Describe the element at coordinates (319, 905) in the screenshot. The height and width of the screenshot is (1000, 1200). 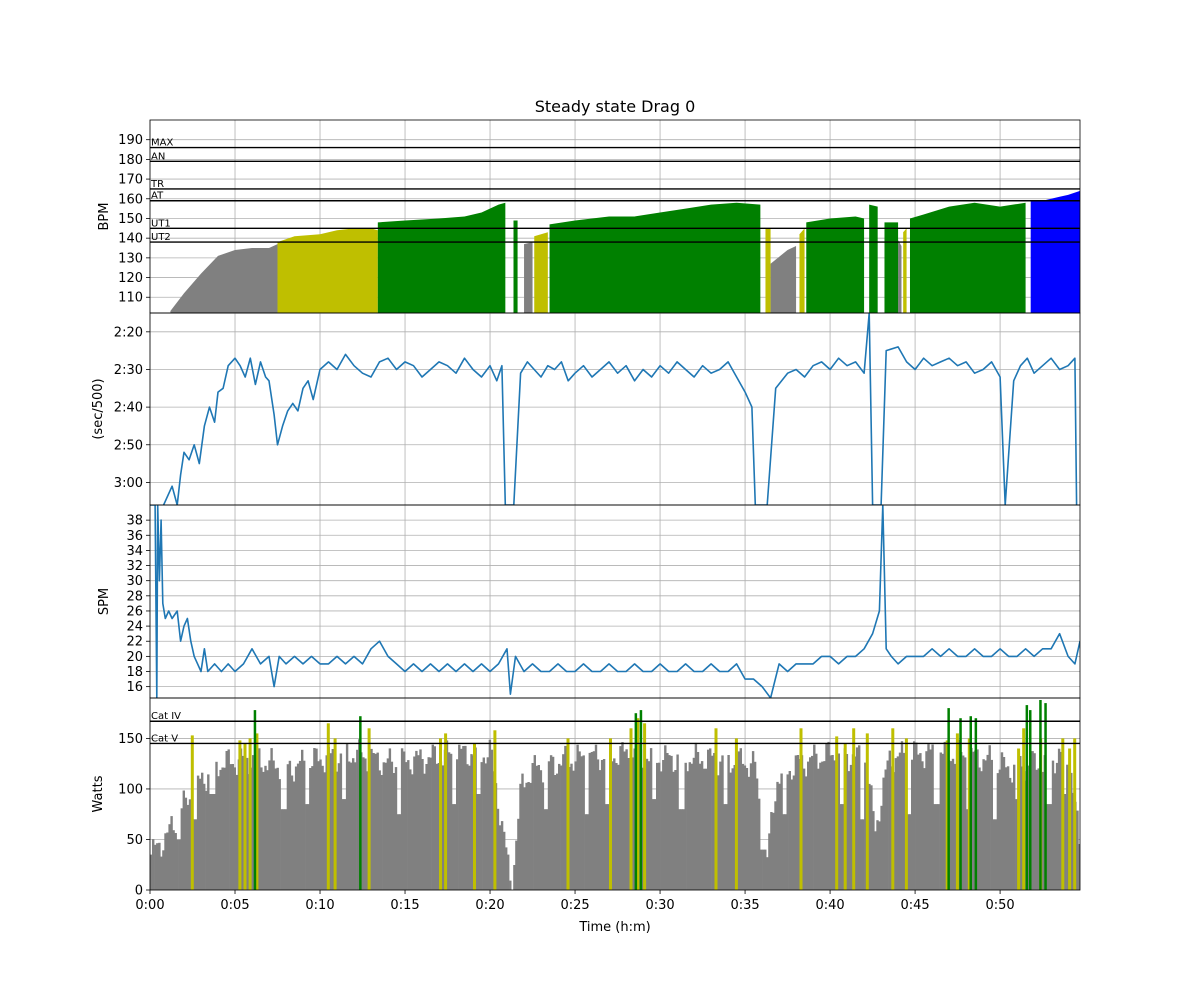
I see `x-tick-label: 0:10` at that location.